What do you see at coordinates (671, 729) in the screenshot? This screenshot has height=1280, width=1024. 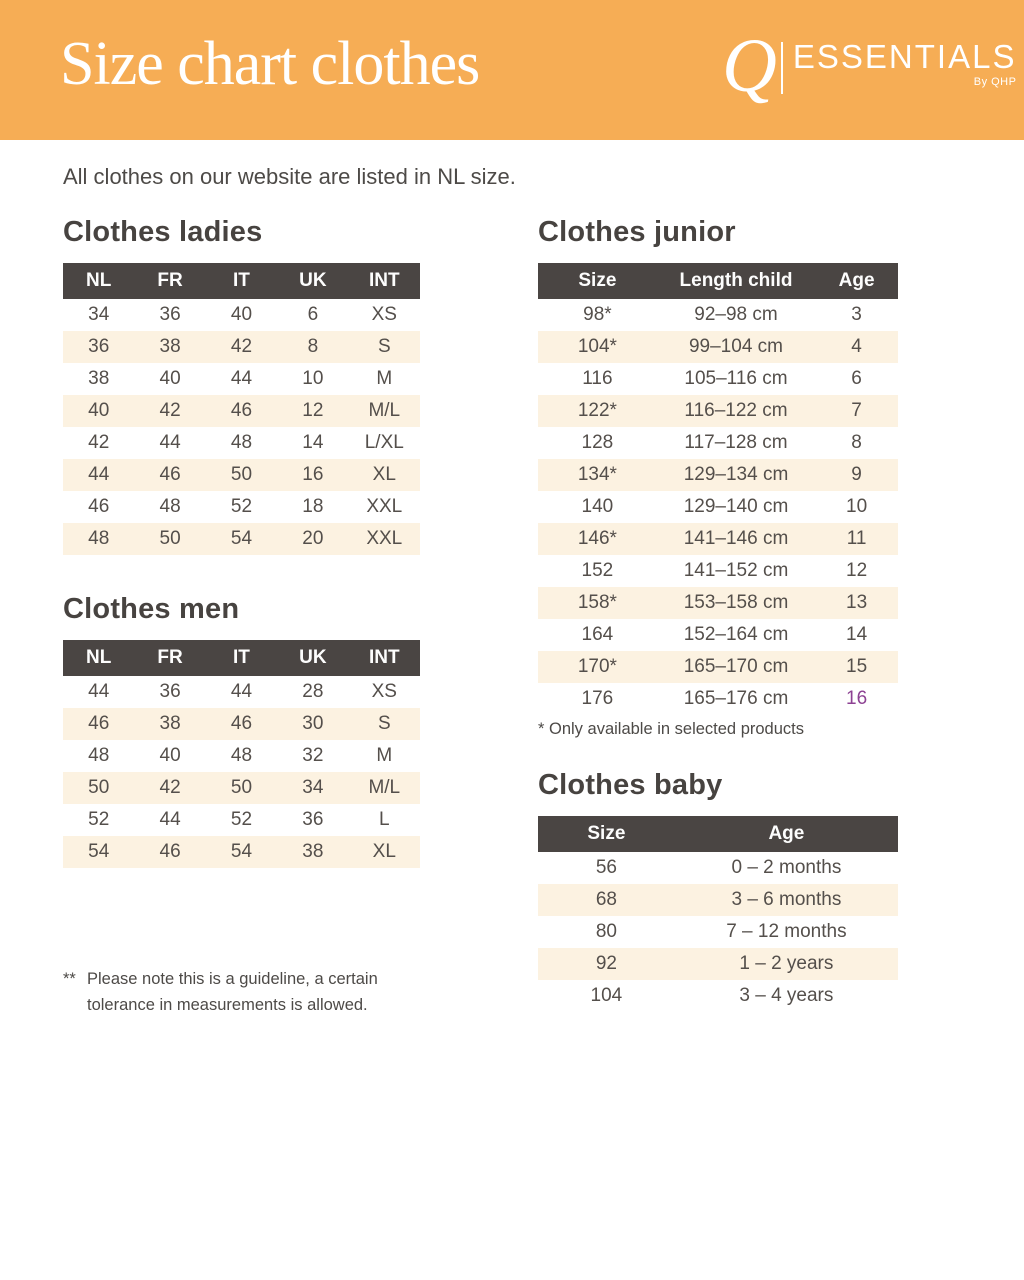 I see `junior-footnote: * Only available in selected products` at bounding box center [671, 729].